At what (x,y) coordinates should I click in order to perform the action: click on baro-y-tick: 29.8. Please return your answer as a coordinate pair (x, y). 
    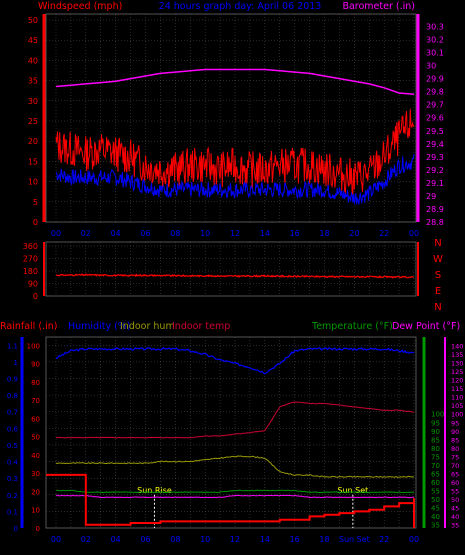
    Looking at the image, I should click on (435, 92).